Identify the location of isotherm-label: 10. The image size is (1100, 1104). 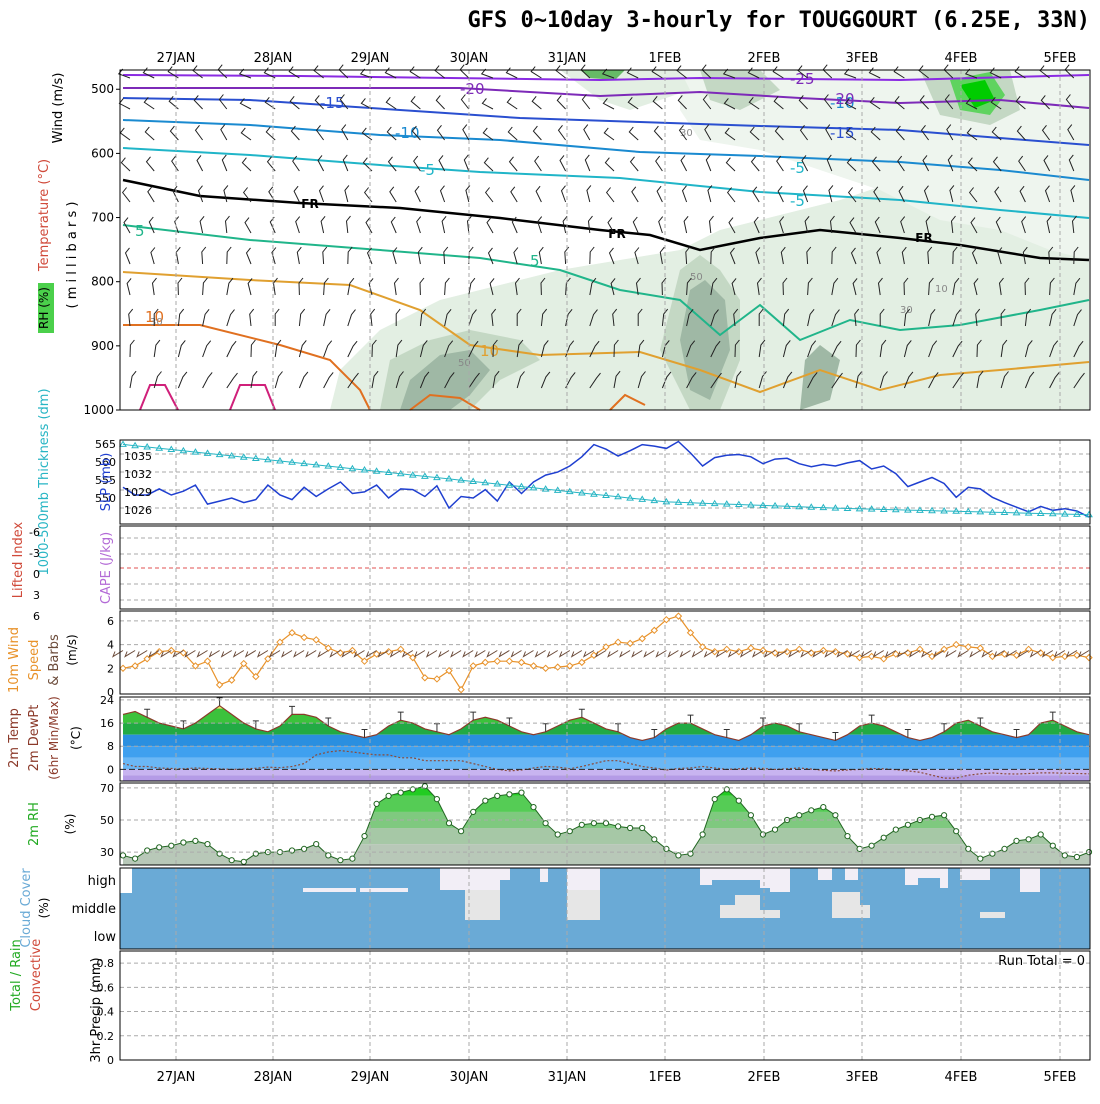
(489, 351).